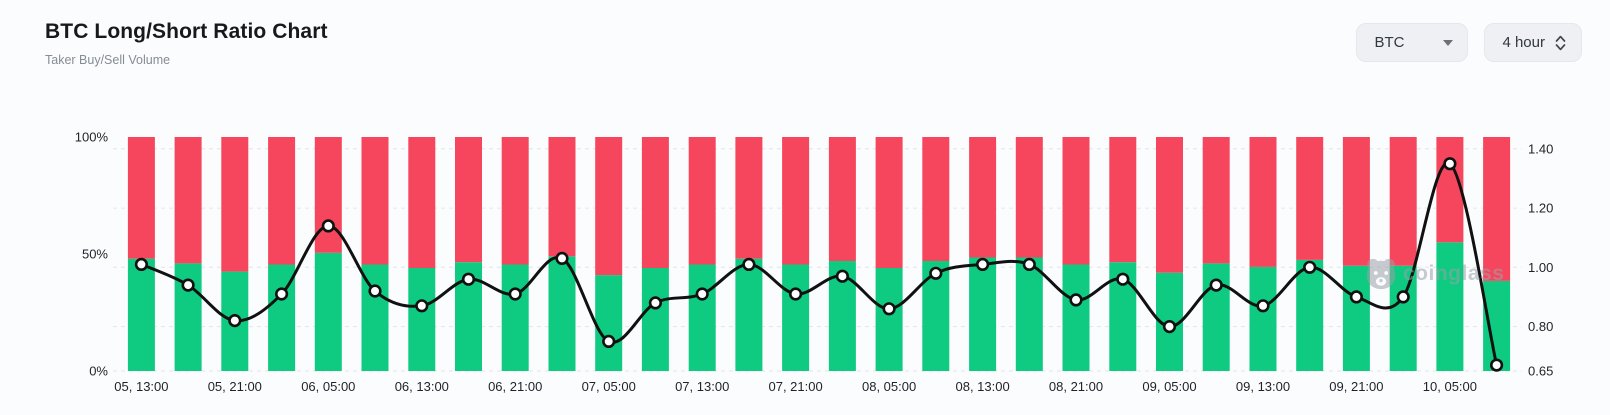  What do you see at coordinates (1533, 42) in the screenshot?
I see `interval-select: 4 hour` at bounding box center [1533, 42].